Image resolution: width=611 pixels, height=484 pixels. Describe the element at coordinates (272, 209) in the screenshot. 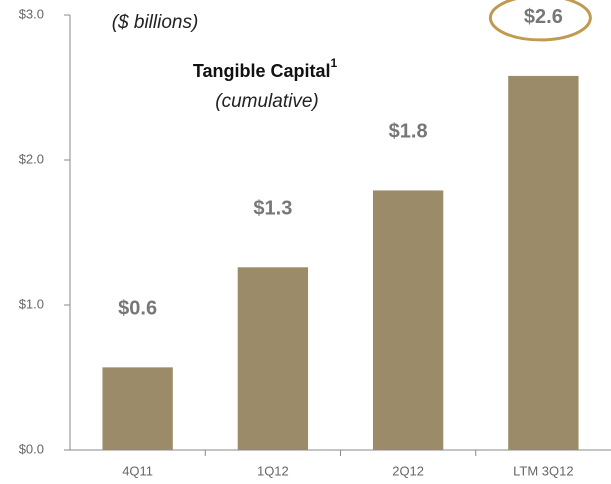

I see `value-label: $1.3` at that location.